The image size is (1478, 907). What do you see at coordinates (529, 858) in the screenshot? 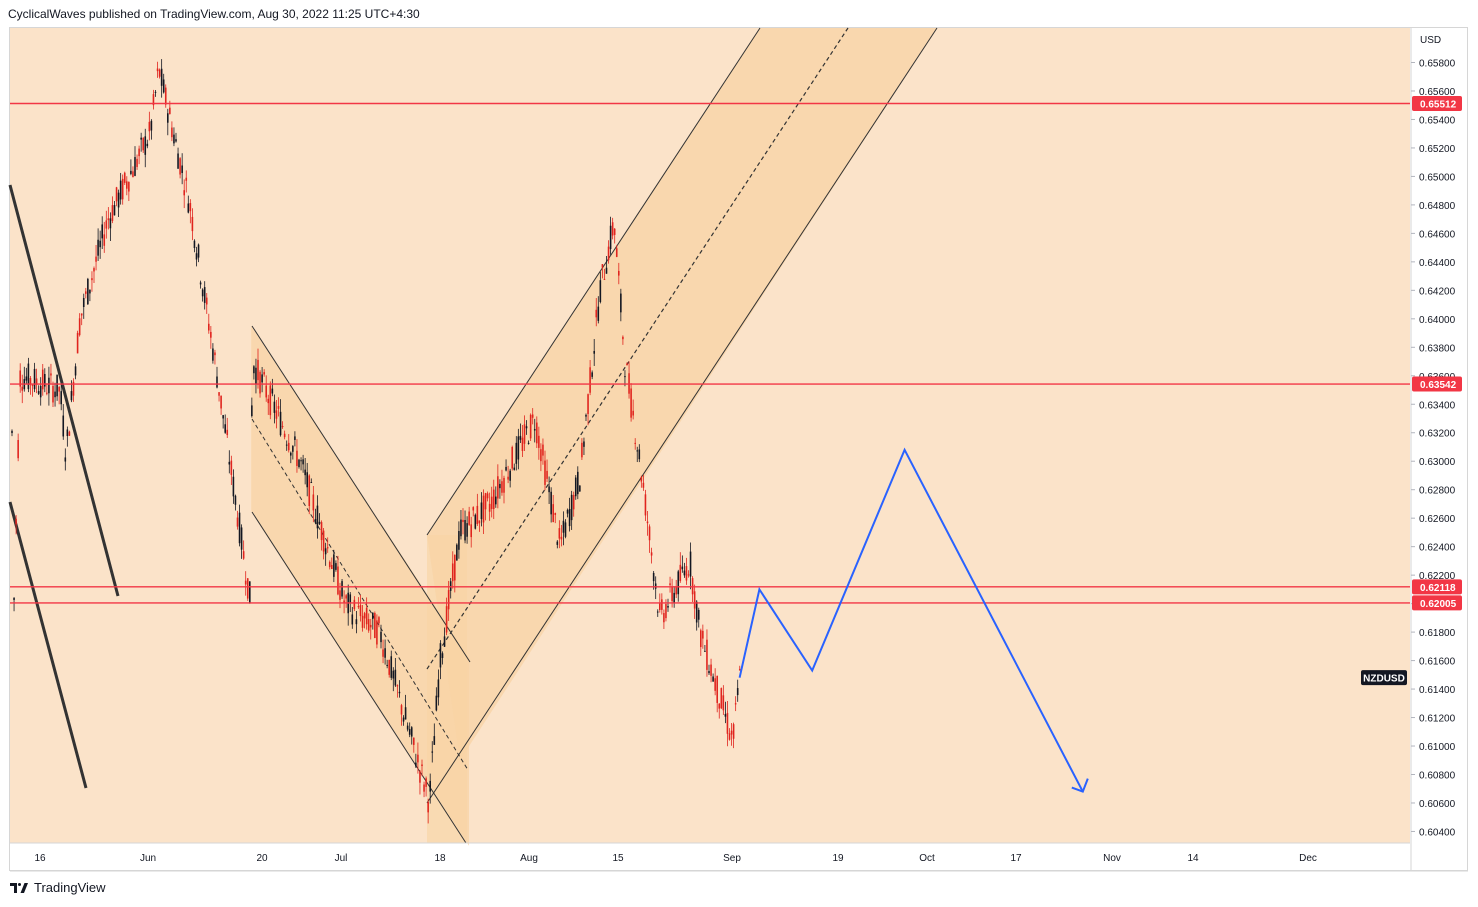
I see `x-tick-label: Aug` at bounding box center [529, 858].